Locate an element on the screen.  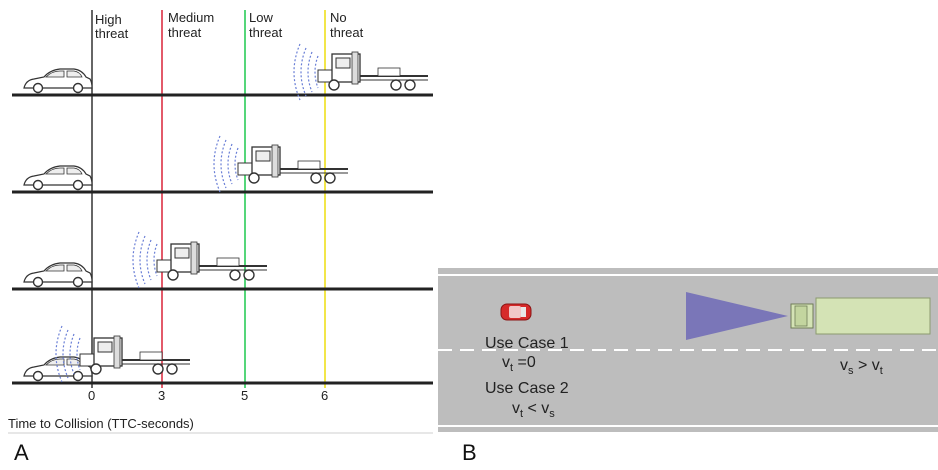
tick-label: 3 is located at coordinates (161, 395).